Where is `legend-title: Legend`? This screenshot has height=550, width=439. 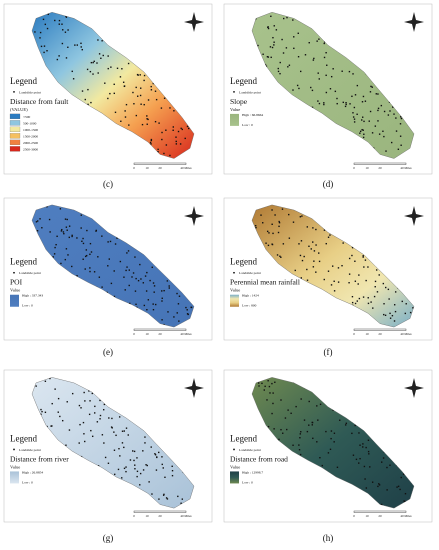
legend-title: Legend is located at coordinates (23, 262).